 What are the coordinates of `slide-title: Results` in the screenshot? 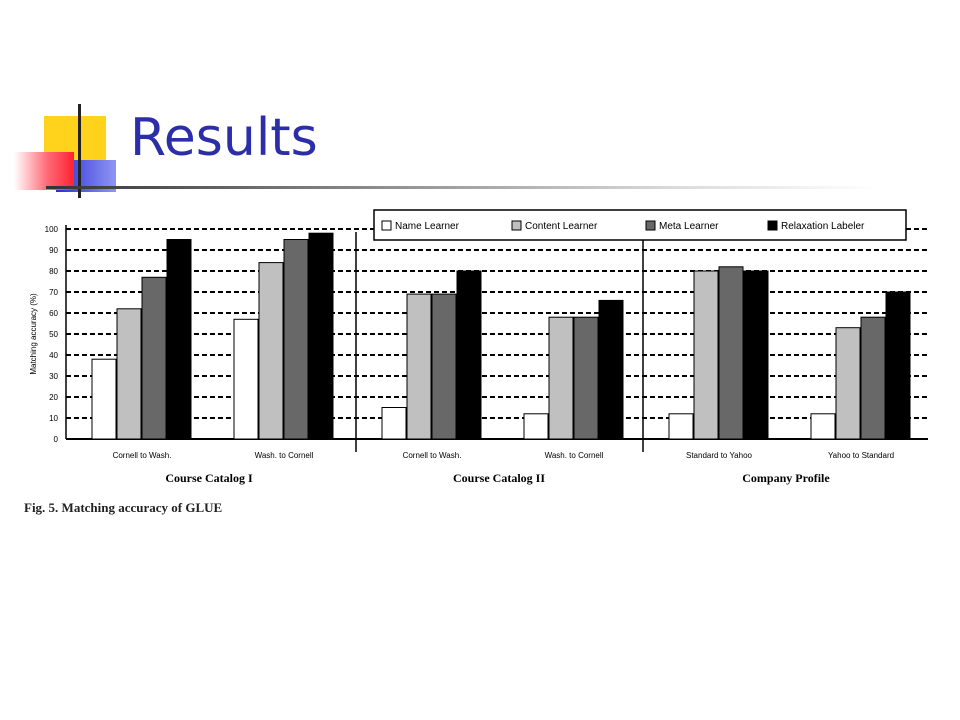 It's located at (224, 138).